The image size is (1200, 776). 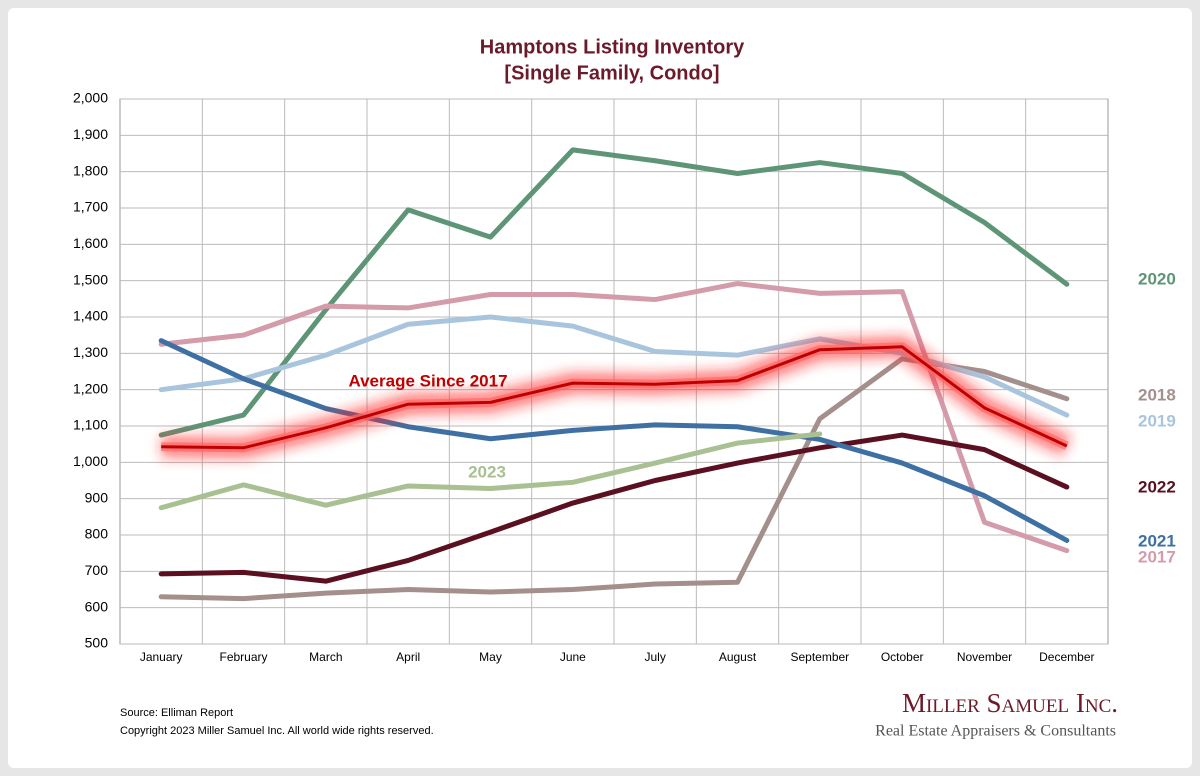 What do you see at coordinates (90, 207) in the screenshot?
I see `y-tick-label: 1,700` at bounding box center [90, 207].